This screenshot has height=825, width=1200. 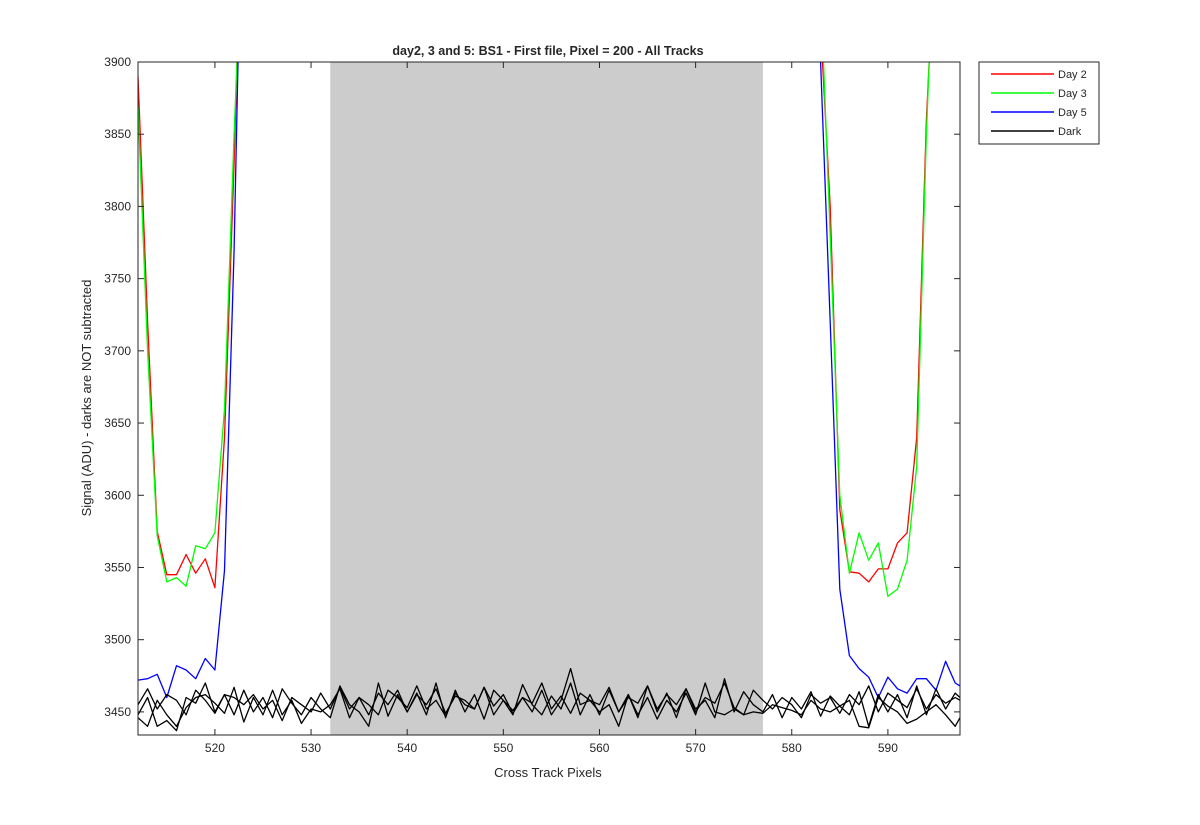 I want to click on x-tick-label: 590, so click(x=888, y=748).